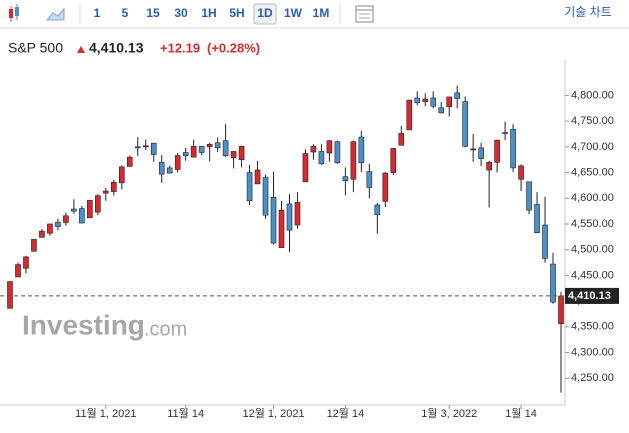  I want to click on last-price-tag, so click(592, 295).